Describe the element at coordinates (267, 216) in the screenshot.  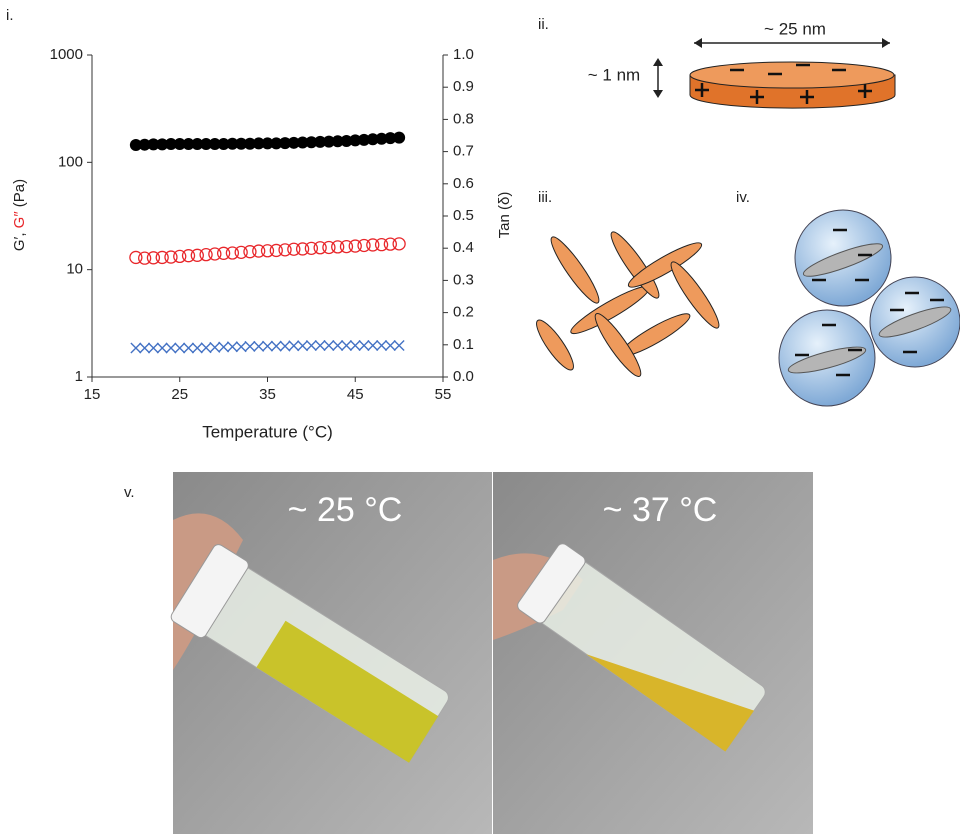
I see `plot` at that location.